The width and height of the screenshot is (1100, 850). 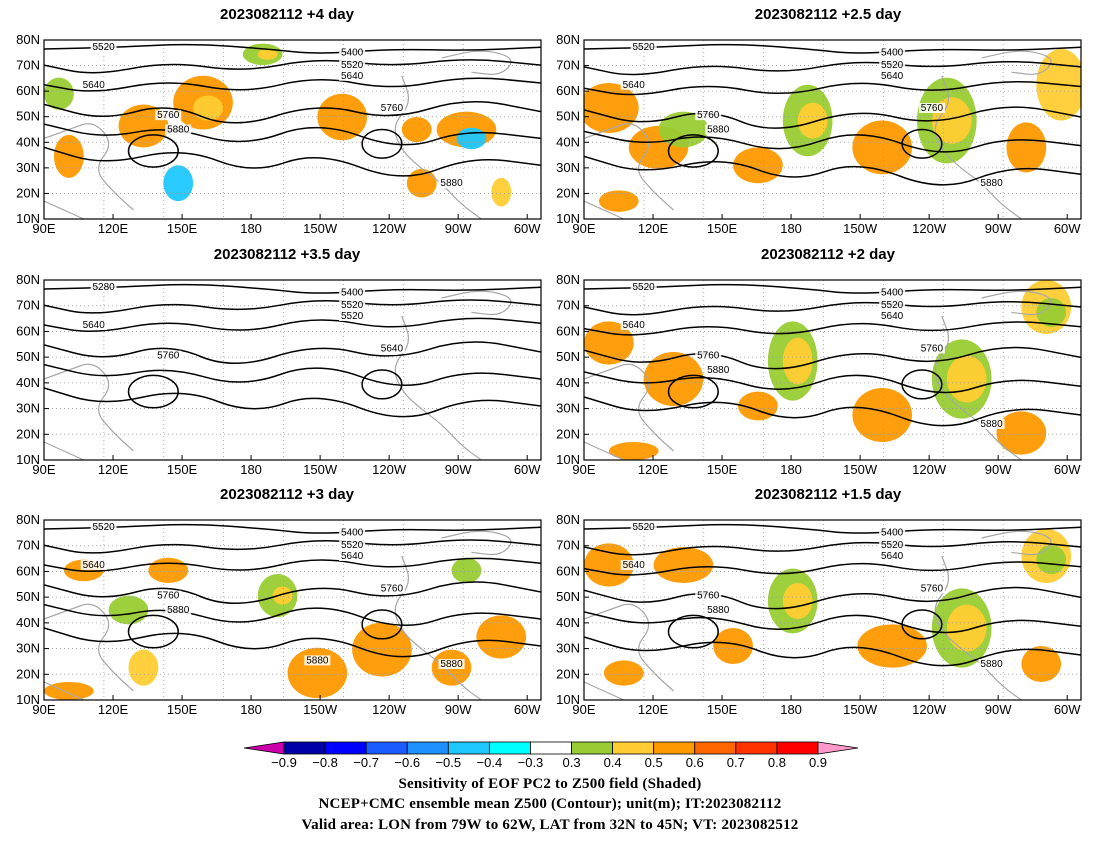 I want to click on colorbar-tick-label: −0.4, so click(x=490, y=762).